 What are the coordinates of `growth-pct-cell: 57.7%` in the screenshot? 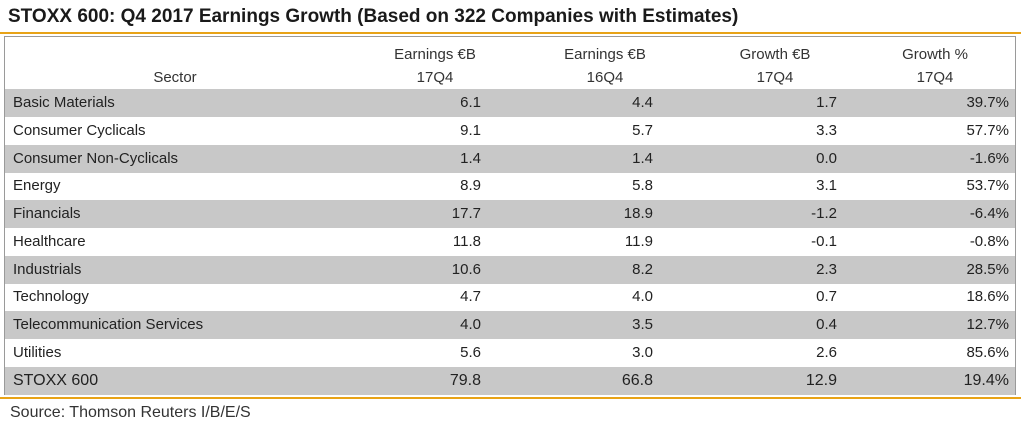 It's located at (987, 130).